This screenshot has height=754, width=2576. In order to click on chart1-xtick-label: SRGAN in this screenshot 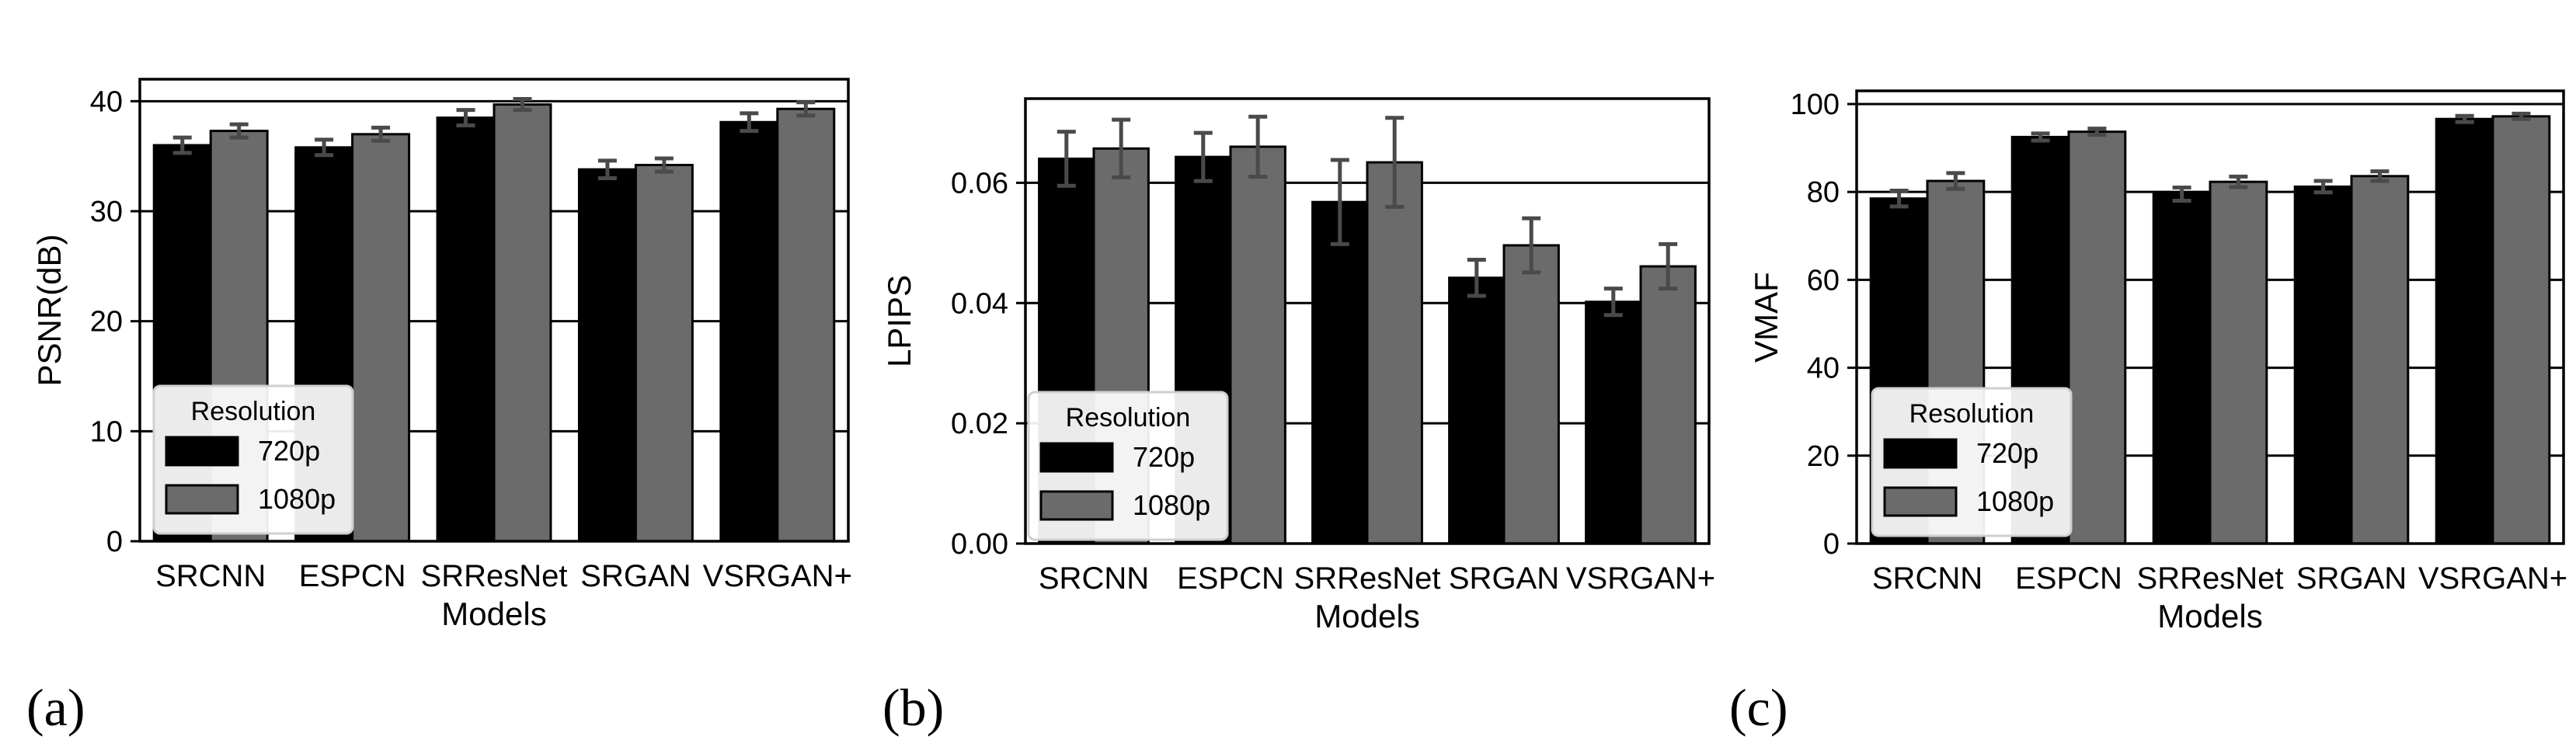, I will do `click(635, 576)`.